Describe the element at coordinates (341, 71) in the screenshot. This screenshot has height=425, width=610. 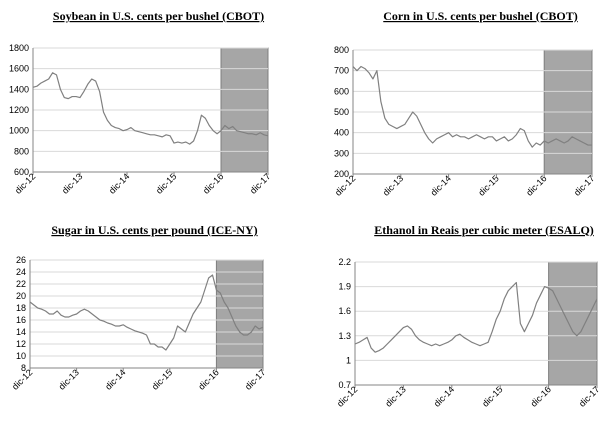
I see `y-tick-label: 700` at that location.